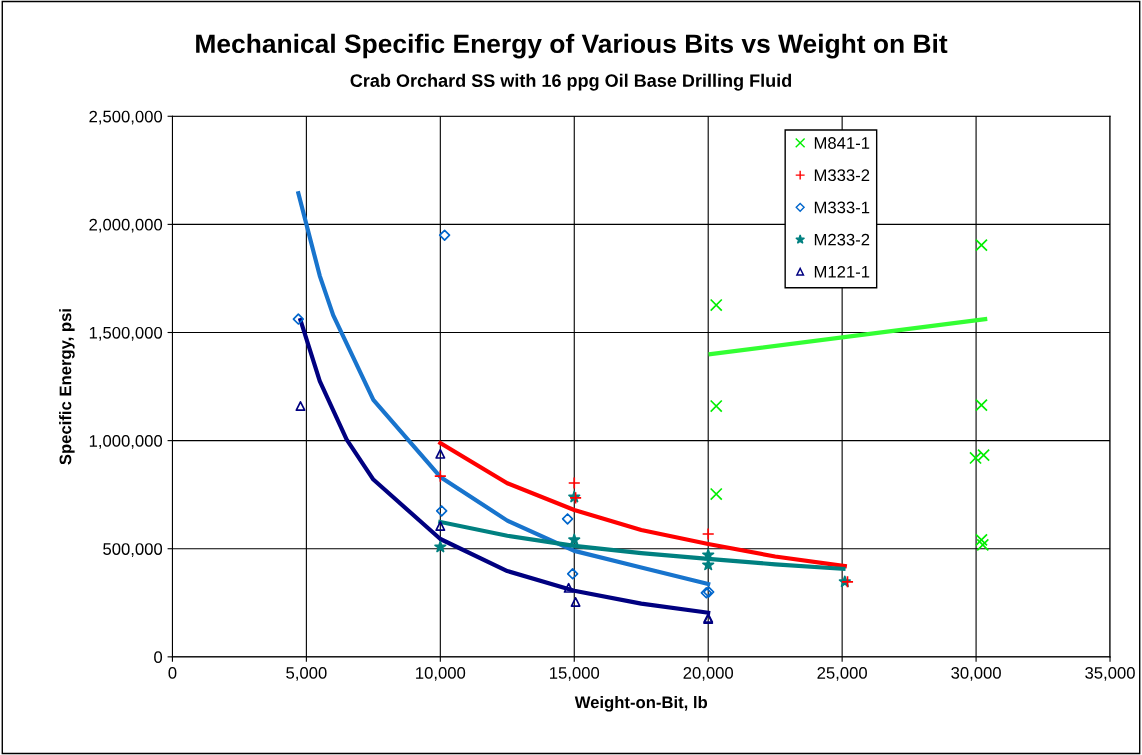 The image size is (1142, 755). What do you see at coordinates (575, 674) in the screenshot?
I see `x-tick-label: 15,000` at bounding box center [575, 674].